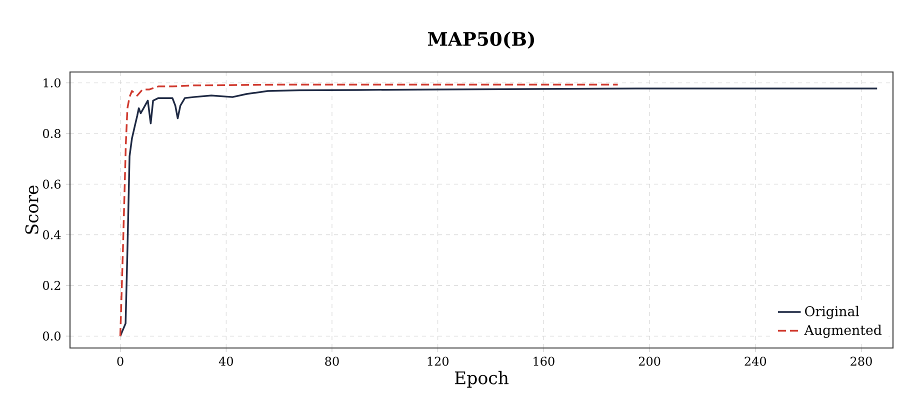 This screenshot has width=901, height=406. I want to click on y-tick-label: 1.0, so click(52, 83).